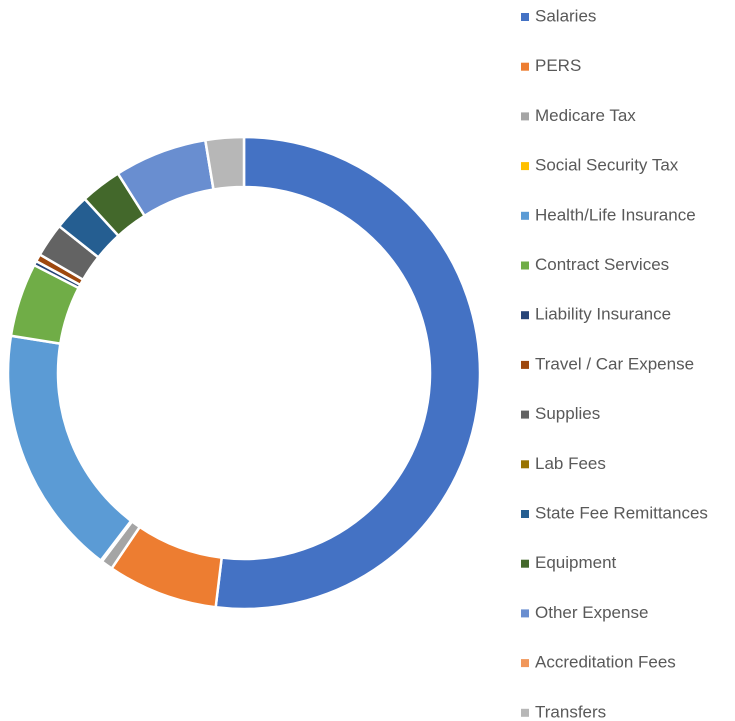 This screenshot has width=735, height=721. I want to click on legend-label: Accreditation Fees, so click(605, 662).